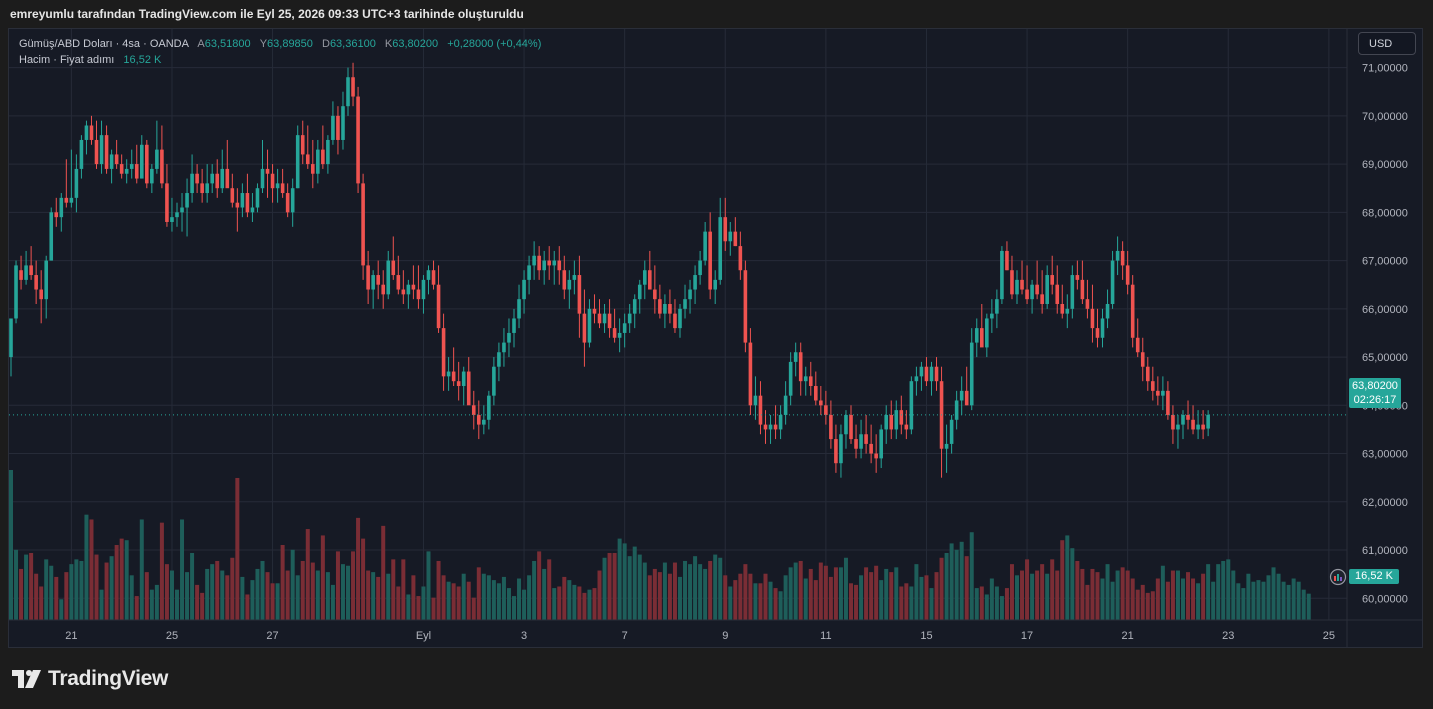  What do you see at coordinates (290, 44) in the screenshot?
I see `high-value: 63,89850` at bounding box center [290, 44].